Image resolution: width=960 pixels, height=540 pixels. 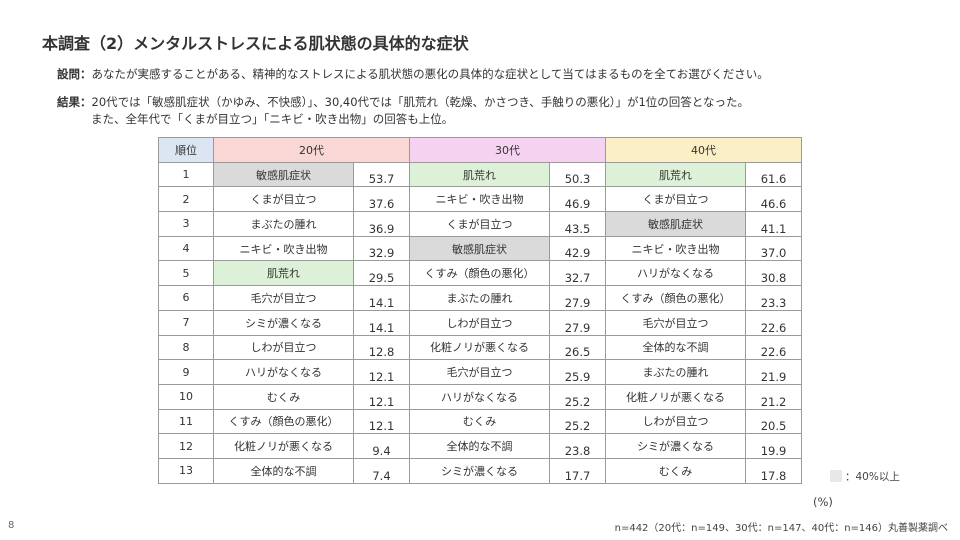 I want to click on value-40s: 46.6, so click(x=773, y=199).